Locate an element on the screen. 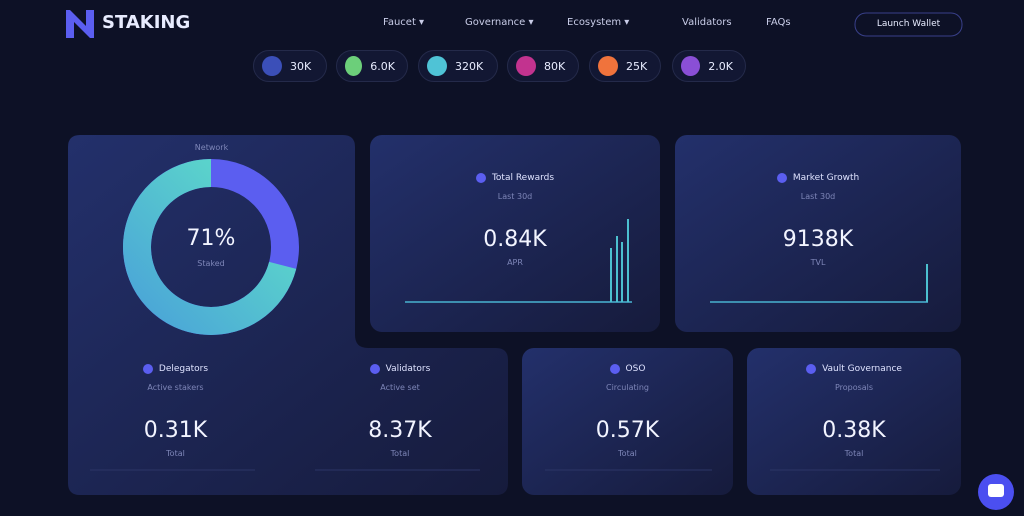 The height and width of the screenshot is (516, 1024). card-title: Network is located at coordinates (211, 147).